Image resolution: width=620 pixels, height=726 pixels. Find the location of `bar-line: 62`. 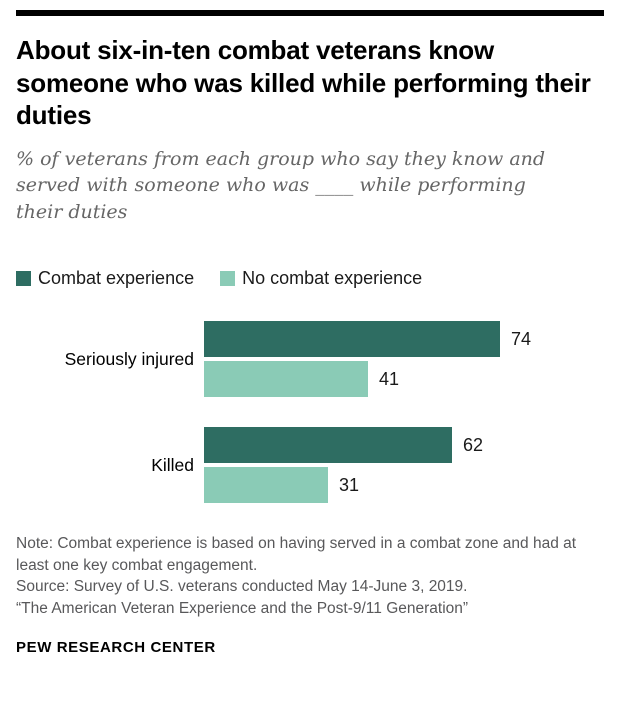

bar-line: 62 is located at coordinates (404, 445).